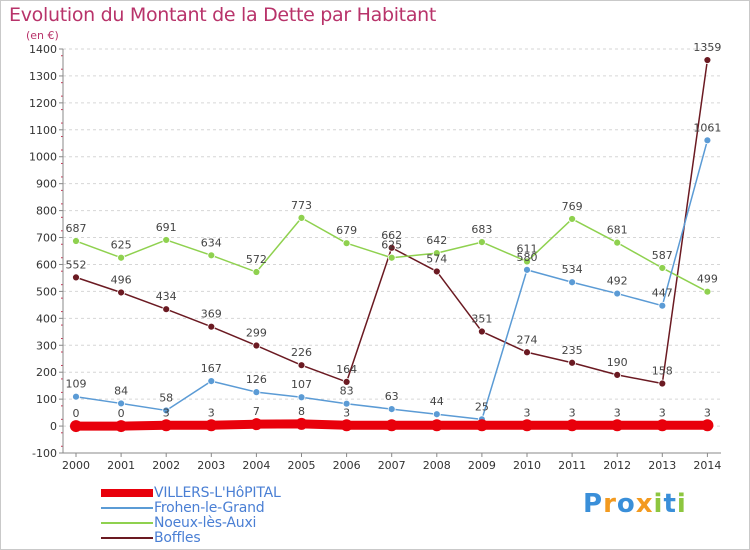 This screenshot has width=750, height=550. What do you see at coordinates (121, 245) in the screenshot?
I see `data-label: 625` at bounding box center [121, 245].